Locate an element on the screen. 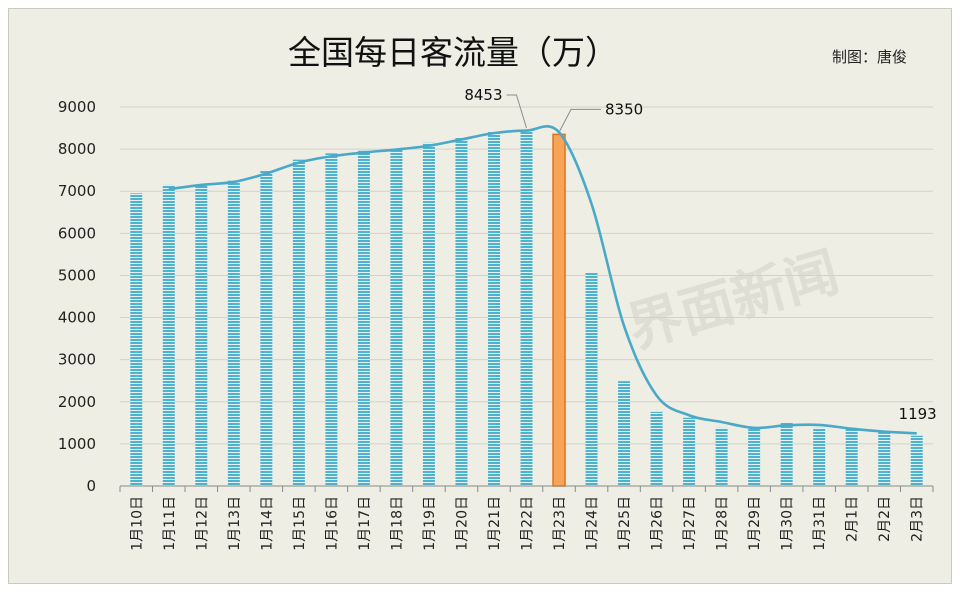  x-tick-label: 1月25日 is located at coordinates (625, 523).